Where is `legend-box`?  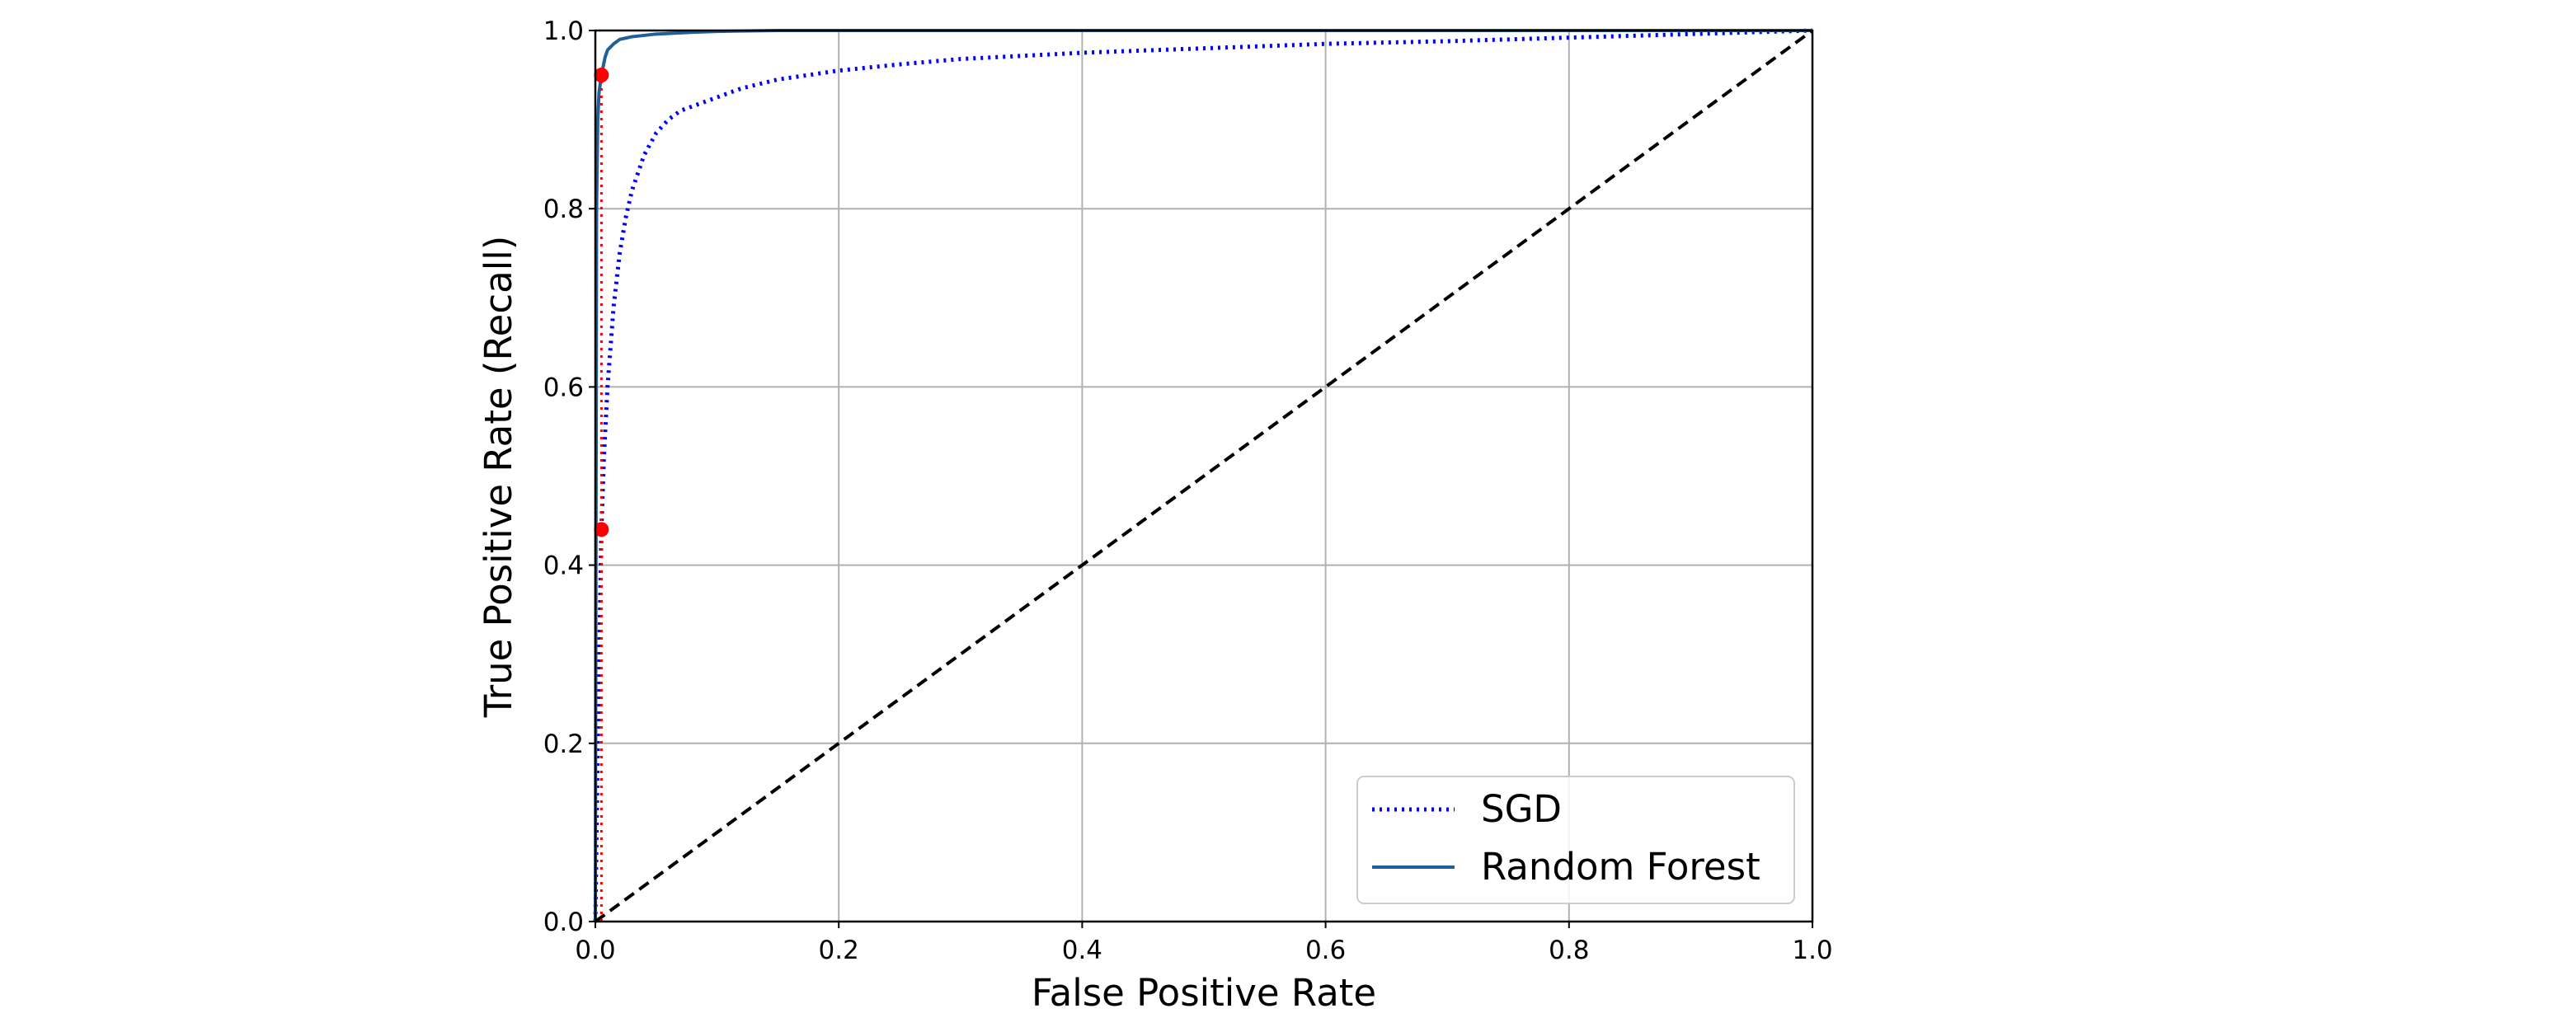
legend-box is located at coordinates (1575, 840).